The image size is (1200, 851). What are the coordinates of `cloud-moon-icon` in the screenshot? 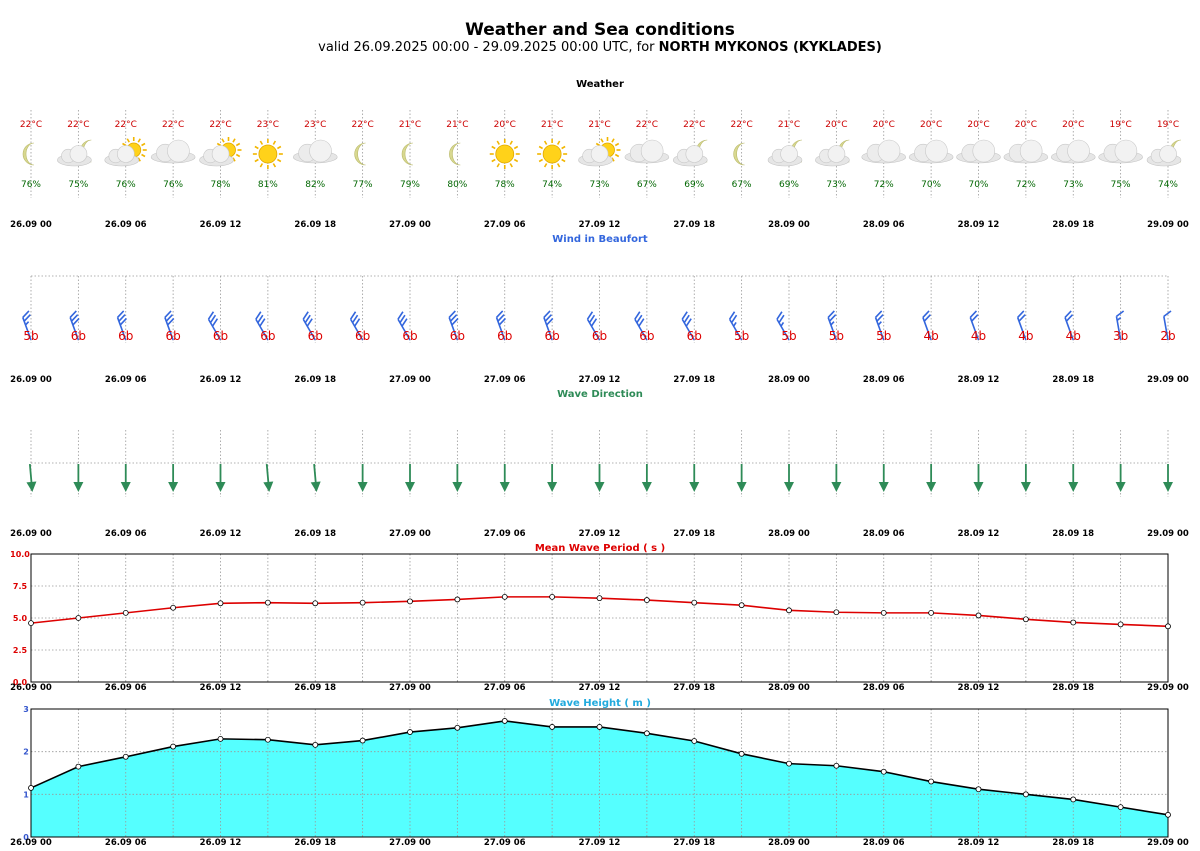 It's located at (74, 153).